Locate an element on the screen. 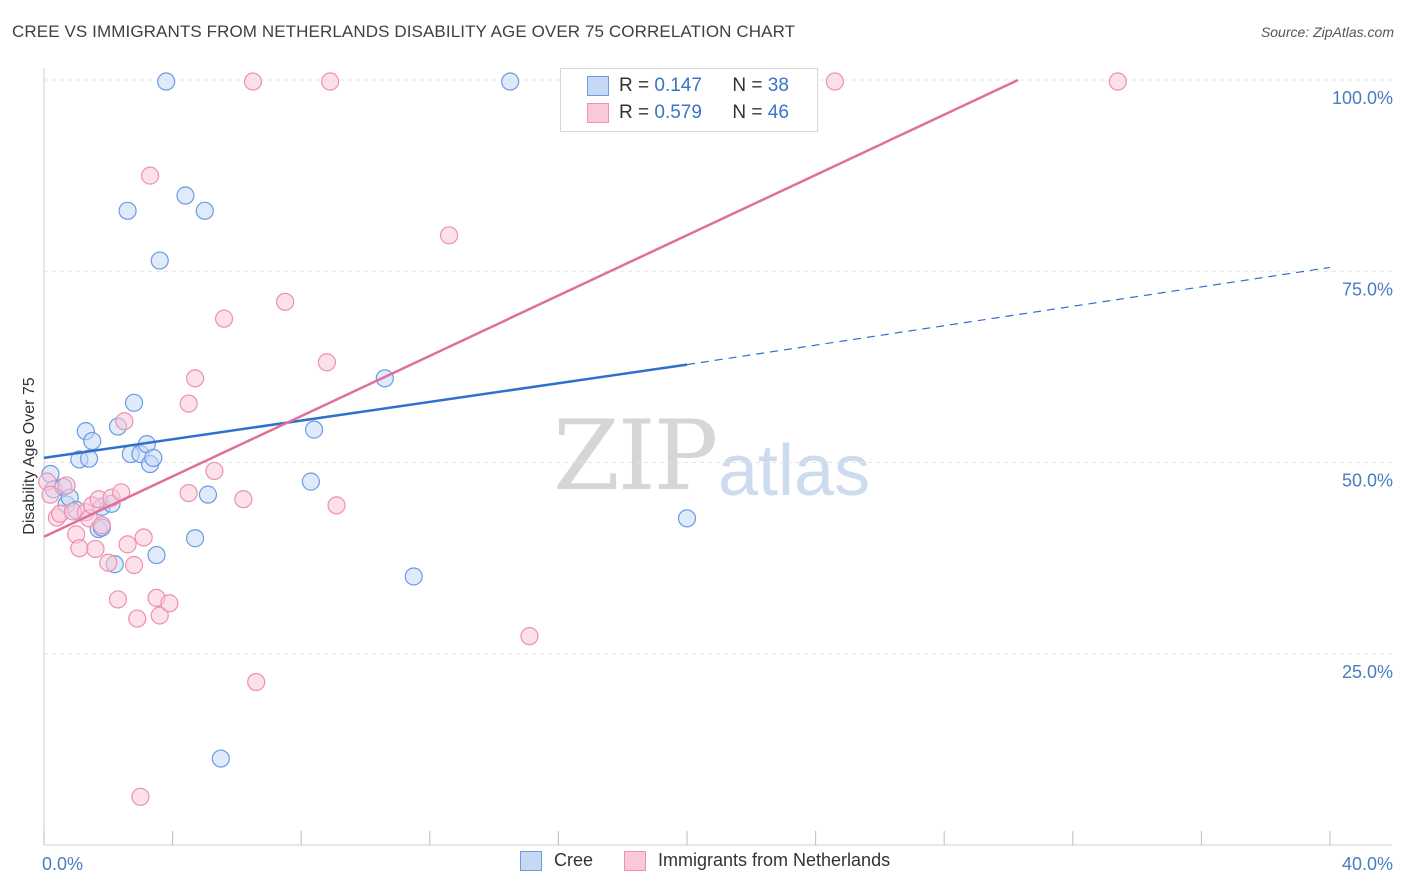  legend-cree-swatch is located at coordinates (531, 860).